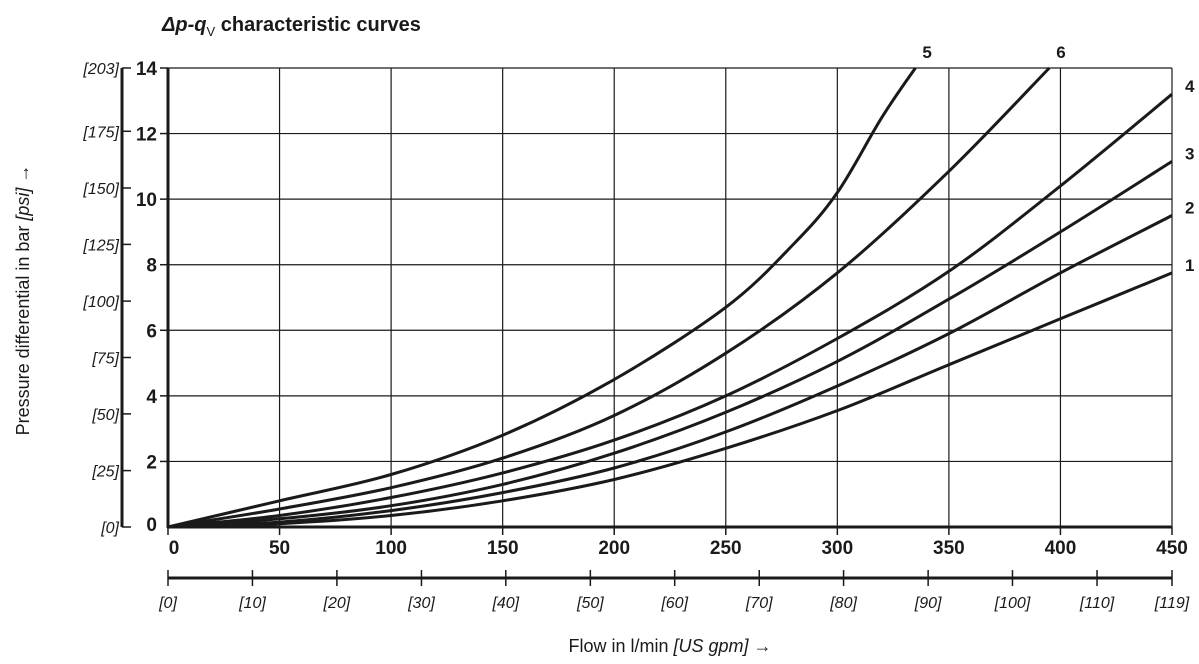  Describe the element at coordinates (174, 548) in the screenshot. I see `x-tick-label: 0` at that location.